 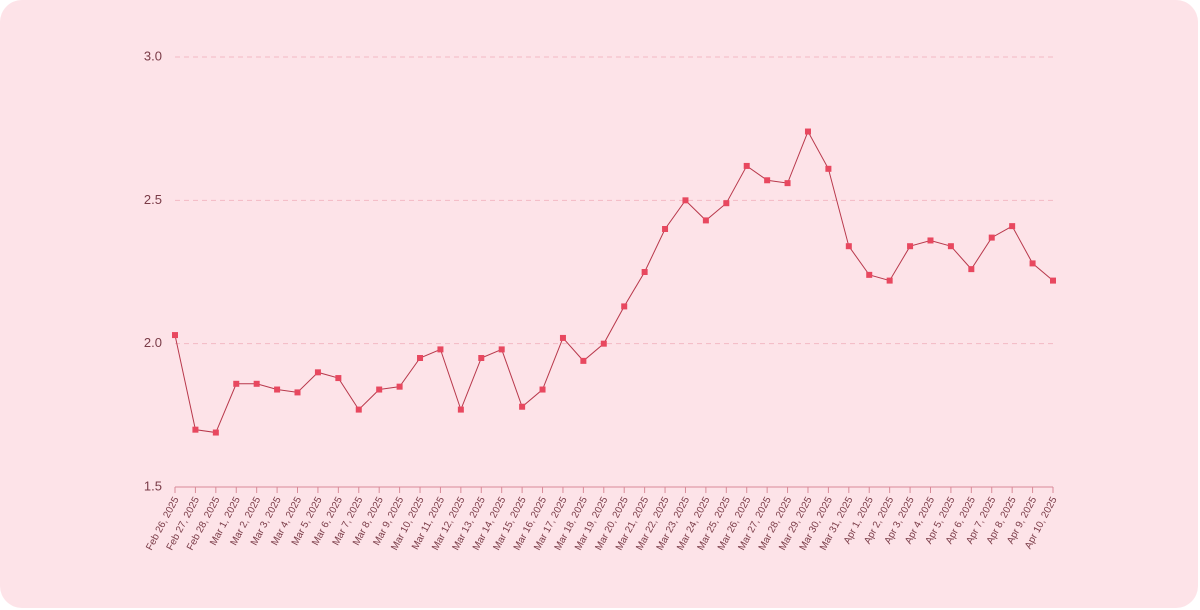 I want to click on y-tick-label: 2.5, so click(x=153, y=199).